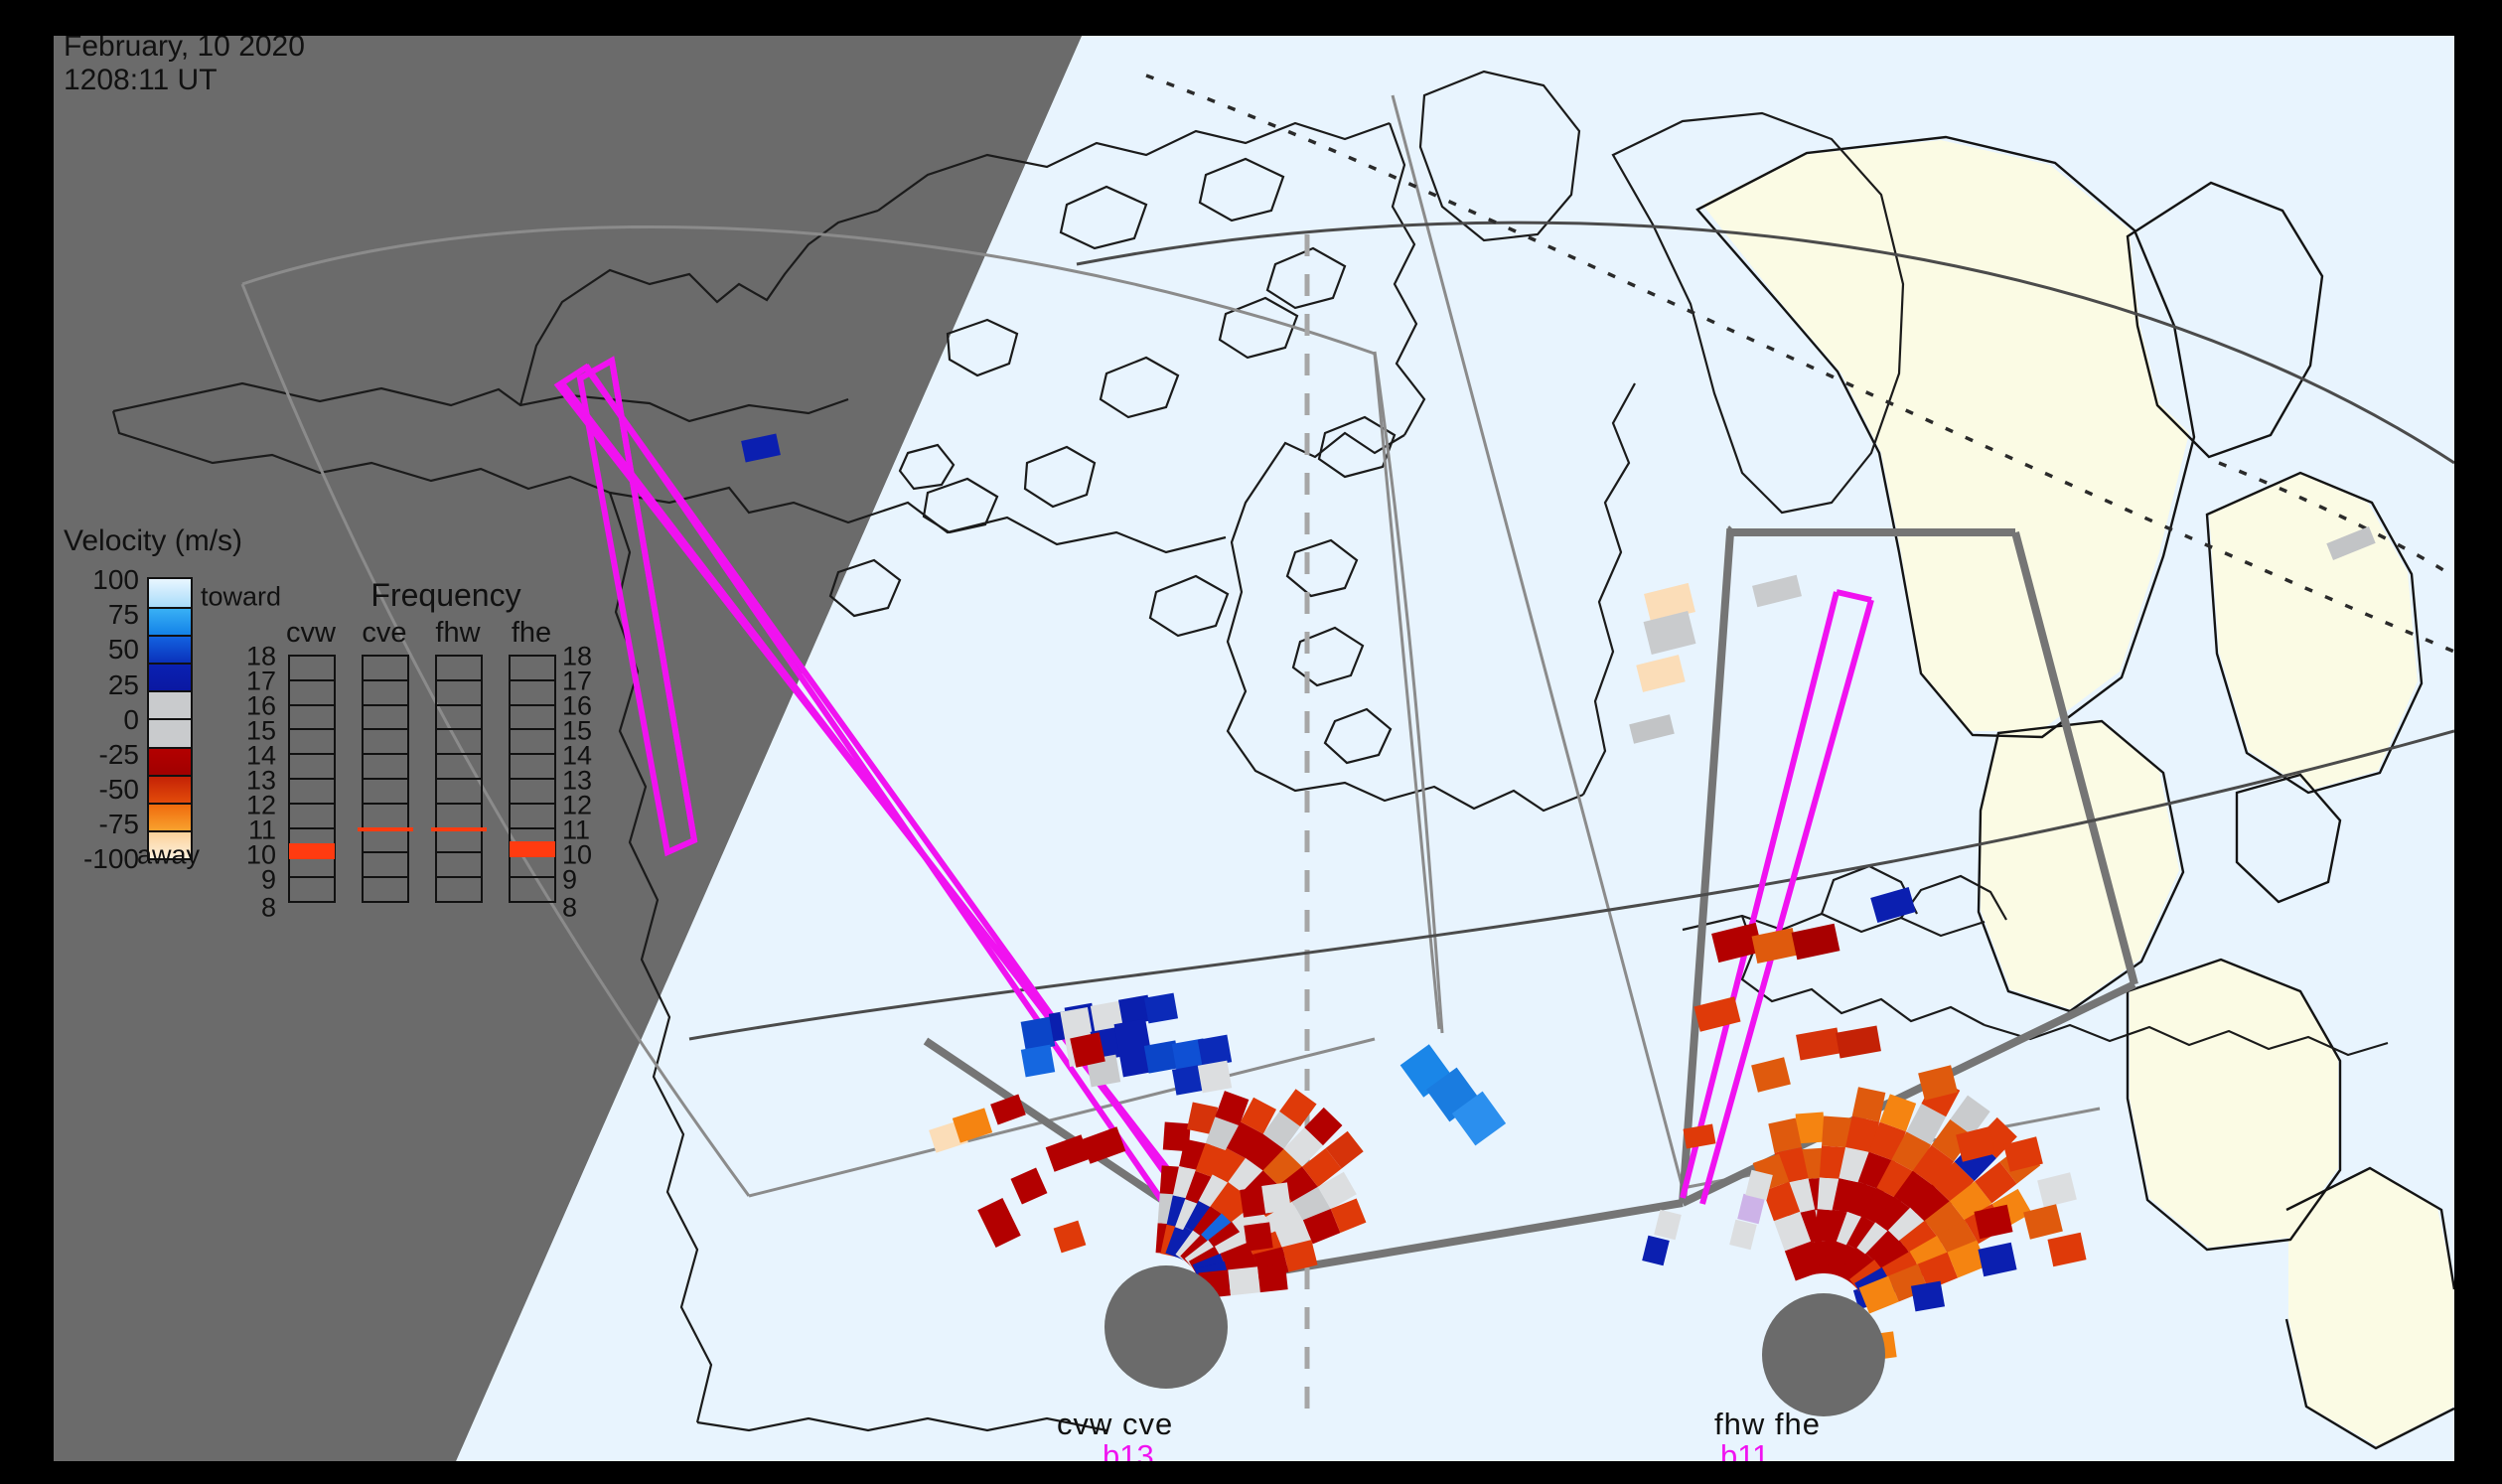 This screenshot has height=1484, width=2502. I want to click on freq-tick-right-9: 9, so click(570, 879).